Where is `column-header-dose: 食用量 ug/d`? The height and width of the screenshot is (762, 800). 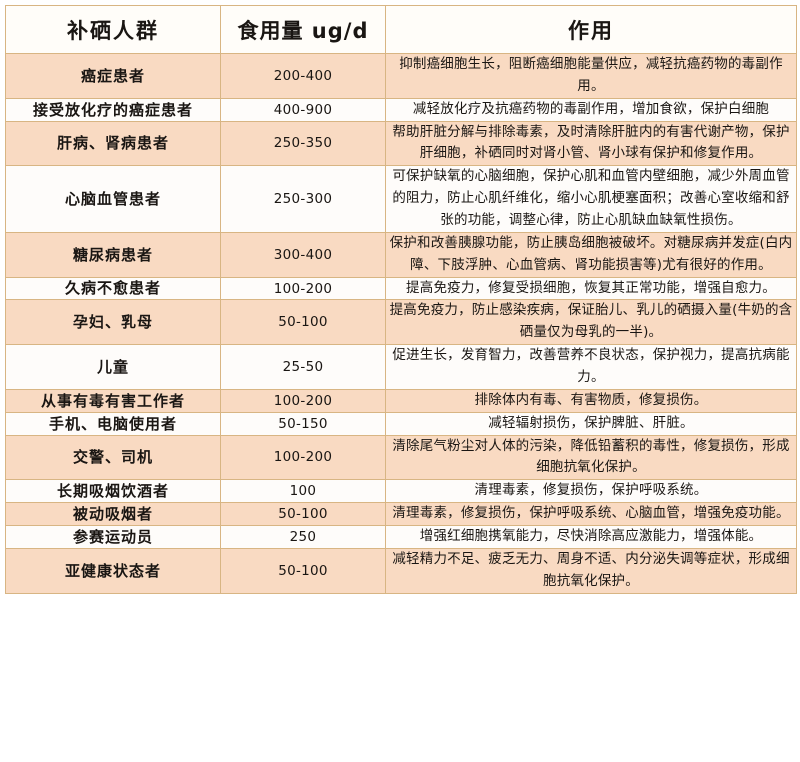
column-header-dose: 食用量 ug/d is located at coordinates (303, 29).